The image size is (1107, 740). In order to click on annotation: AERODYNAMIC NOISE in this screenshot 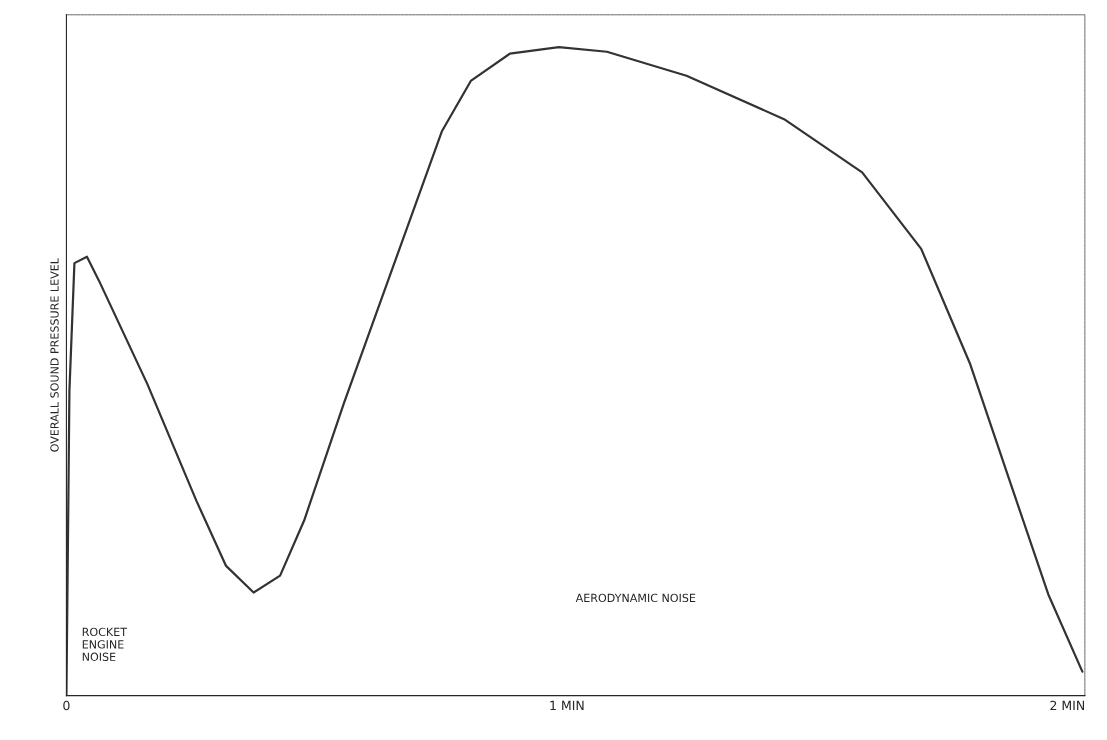, I will do `click(635, 598)`.